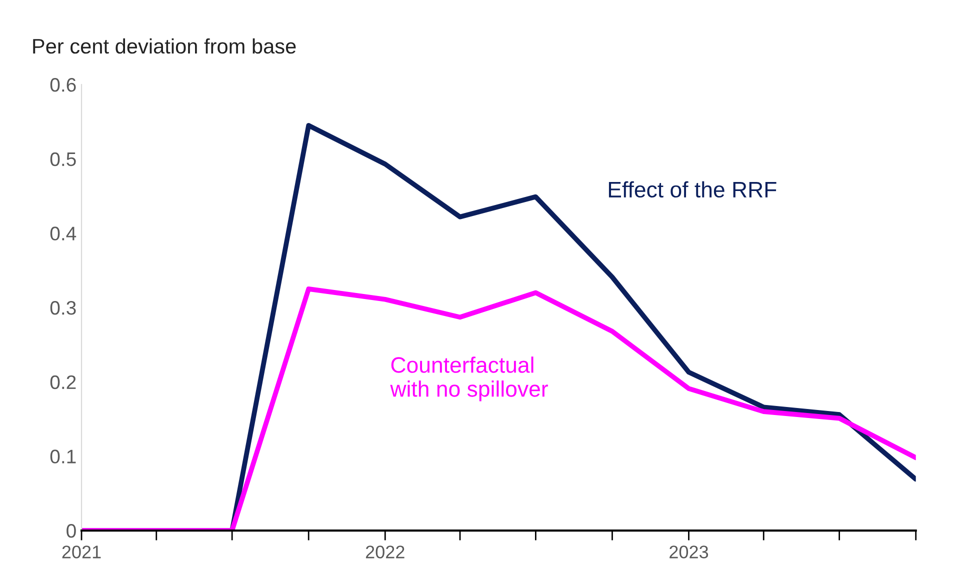 The image size is (959, 583). Describe the element at coordinates (385, 552) in the screenshot. I see `x-tick-label: 2022` at that location.